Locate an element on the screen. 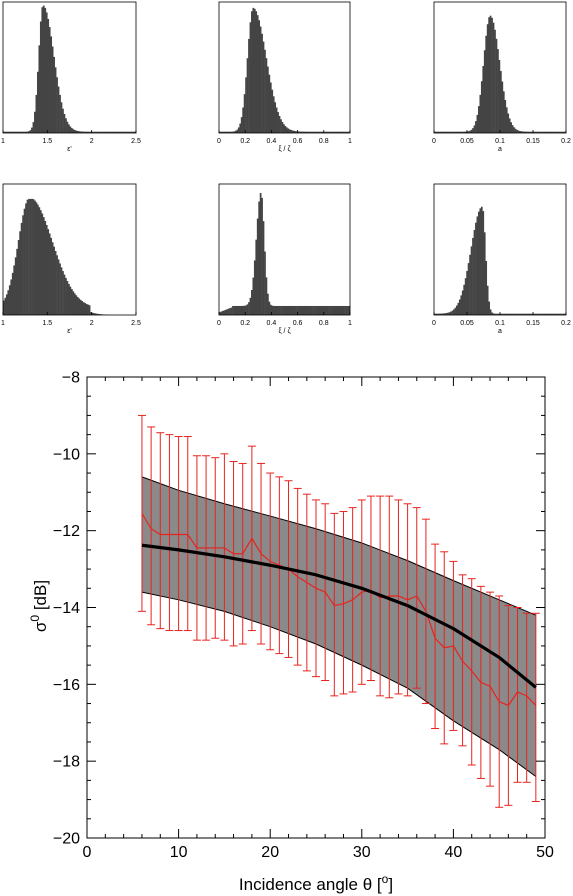 This screenshot has height=896, width=573. histogram-tick-label: 1.5 is located at coordinates (47, 323).